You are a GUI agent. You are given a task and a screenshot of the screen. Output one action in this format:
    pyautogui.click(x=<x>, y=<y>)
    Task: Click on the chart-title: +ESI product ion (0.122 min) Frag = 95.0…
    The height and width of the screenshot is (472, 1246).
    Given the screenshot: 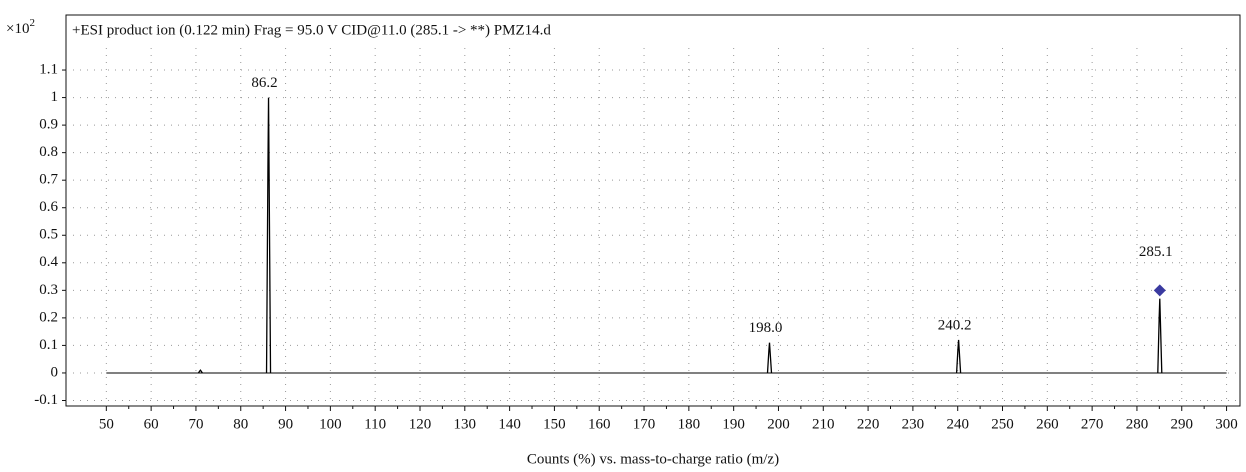 What is the action you would take?
    pyautogui.click(x=311, y=30)
    